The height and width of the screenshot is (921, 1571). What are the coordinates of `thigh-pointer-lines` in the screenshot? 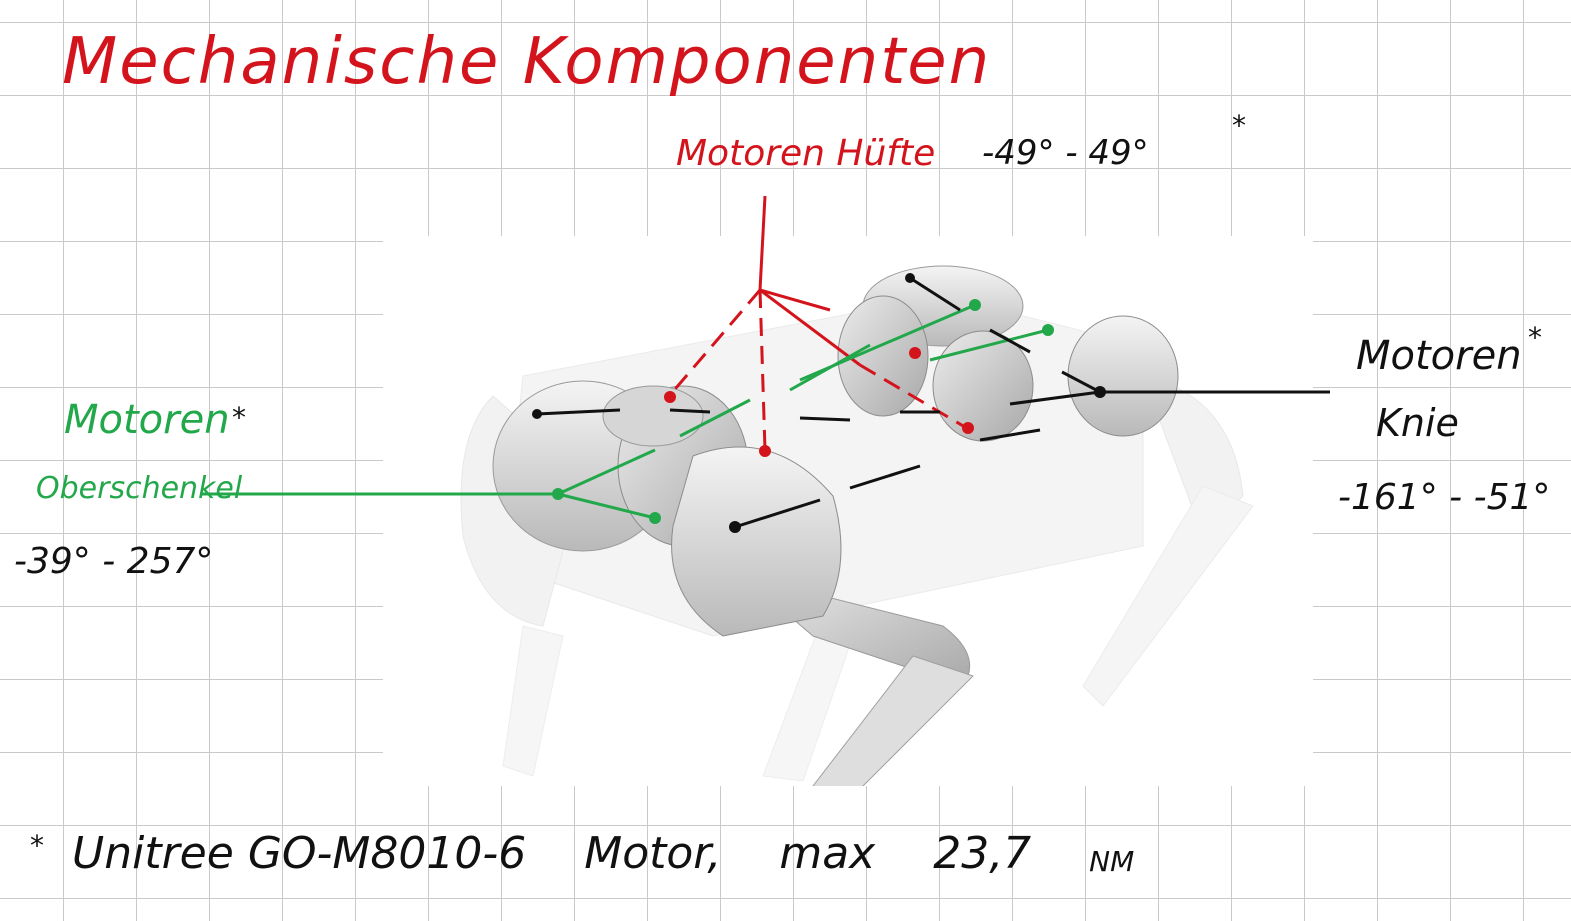 It's located at (624, 411).